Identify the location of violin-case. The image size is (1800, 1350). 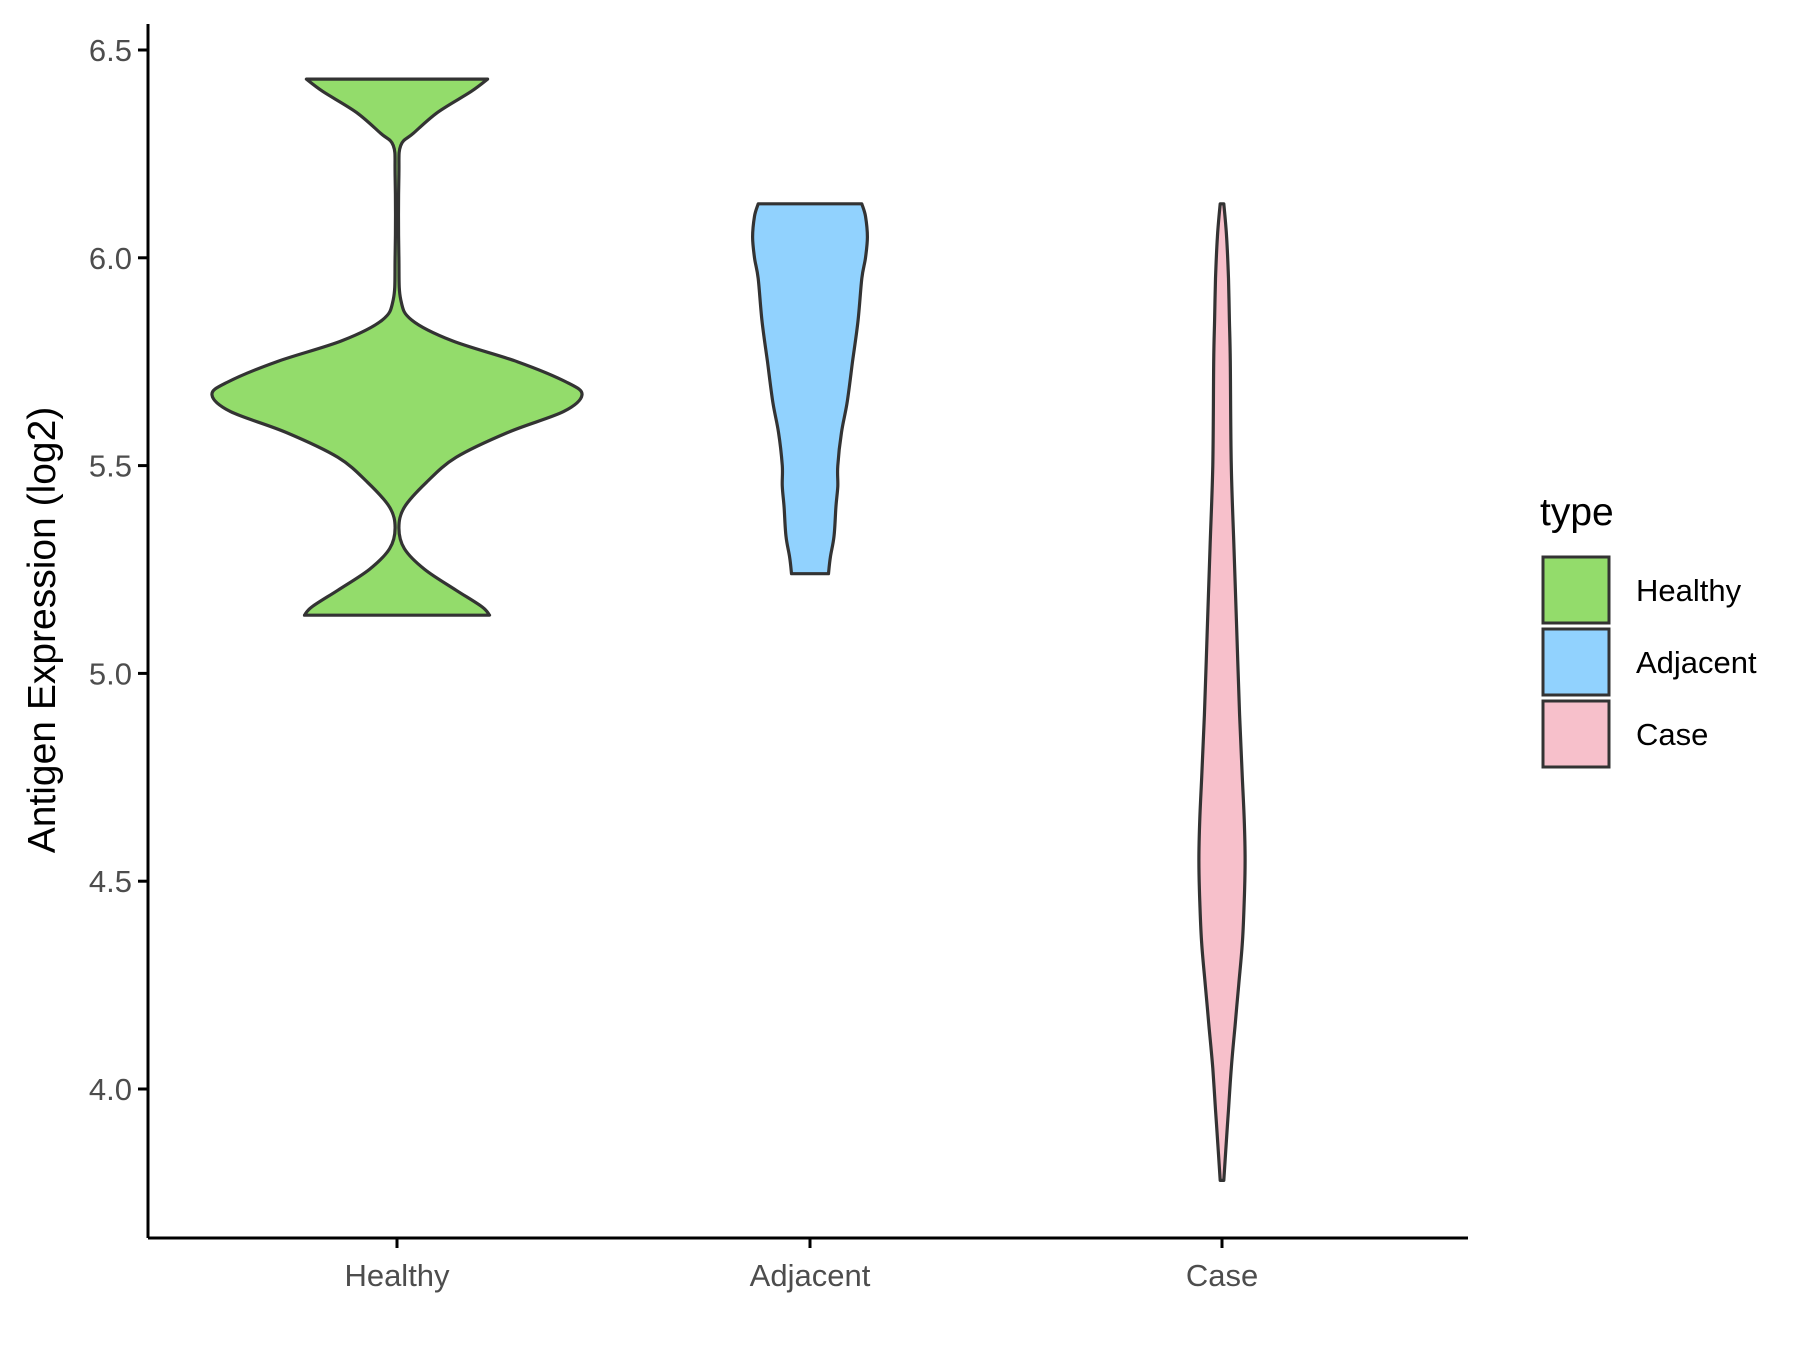
(1222, 692).